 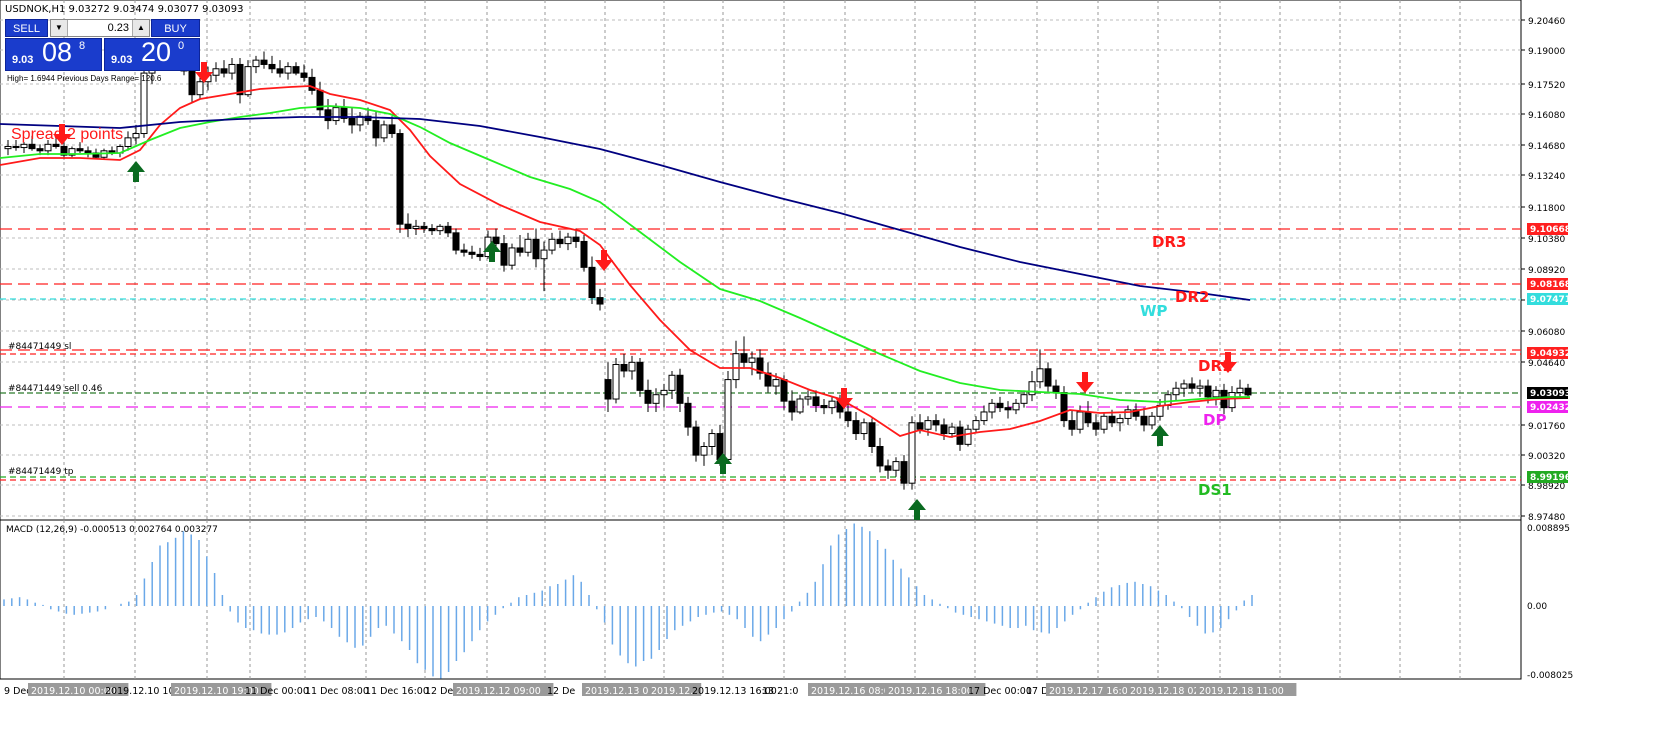 I want to click on time-axis-label: 2019.12., so click(x=672, y=691).